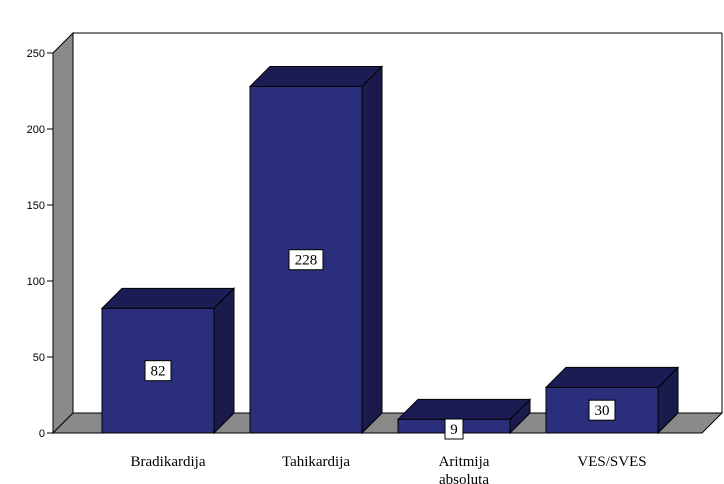 The width and height of the screenshot is (724, 484). I want to click on data-label: 228, so click(306, 260).